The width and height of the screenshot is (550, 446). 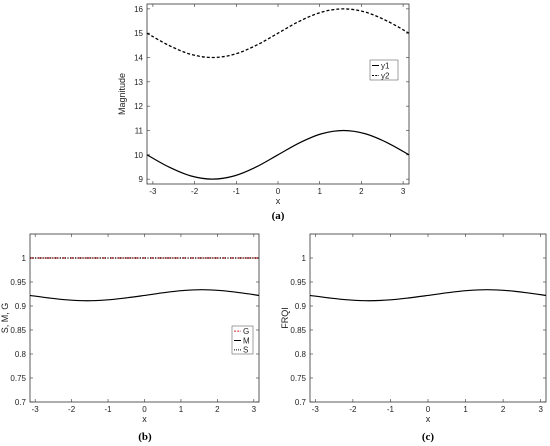 What do you see at coordinates (138, 82) in the screenshot?
I see `y-tick-label: 13` at bounding box center [138, 82].